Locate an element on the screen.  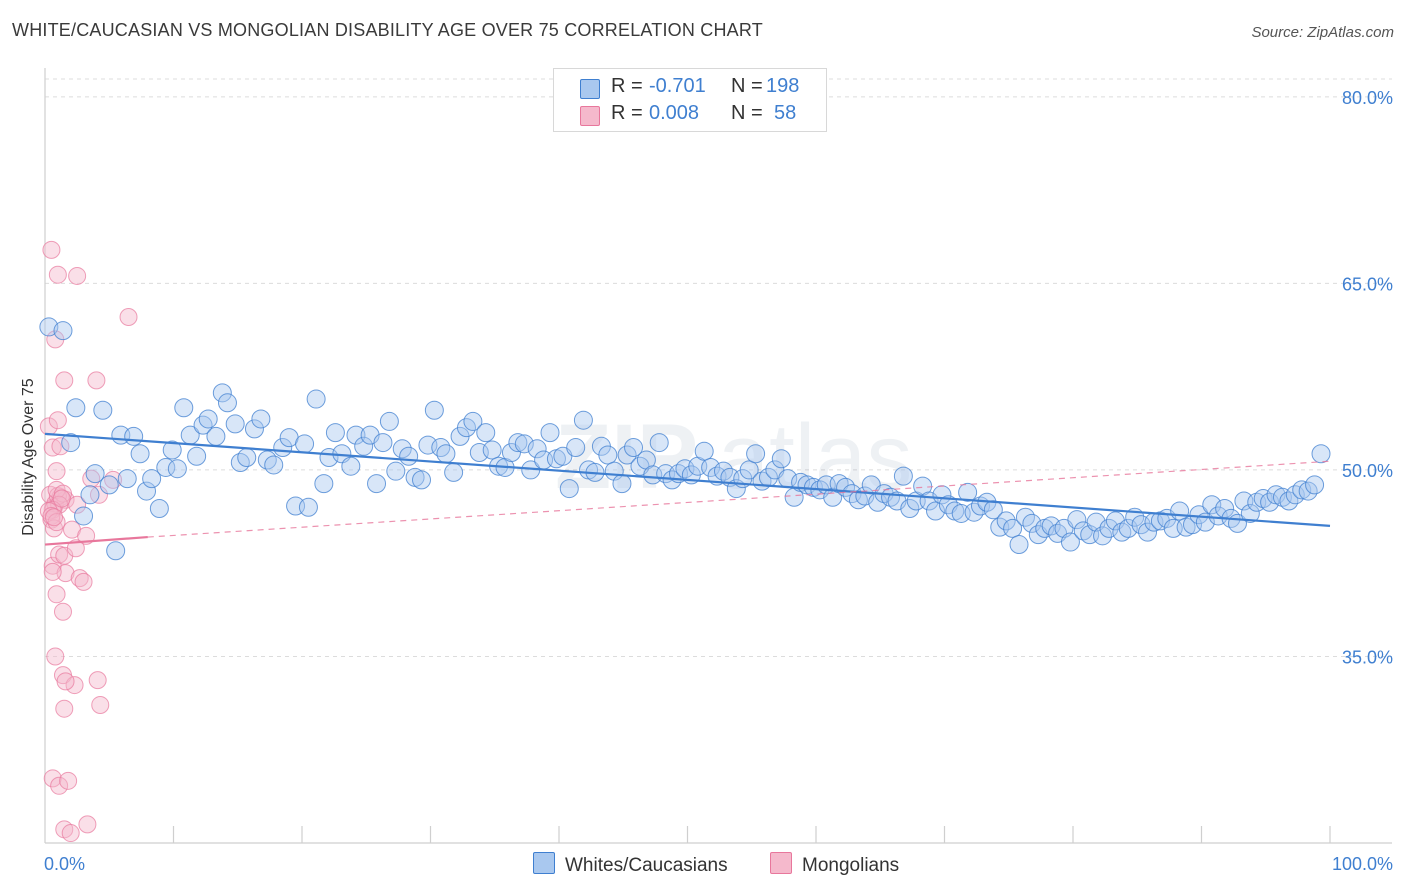
legend-row-mongolians: R = 0.008 N = 58 is located at coordinates (690, 115).